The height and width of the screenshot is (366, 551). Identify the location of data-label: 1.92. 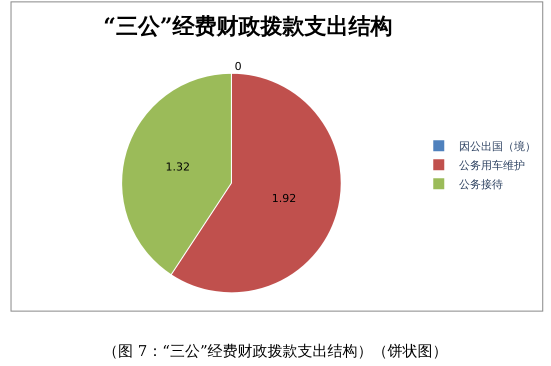
(284, 199).